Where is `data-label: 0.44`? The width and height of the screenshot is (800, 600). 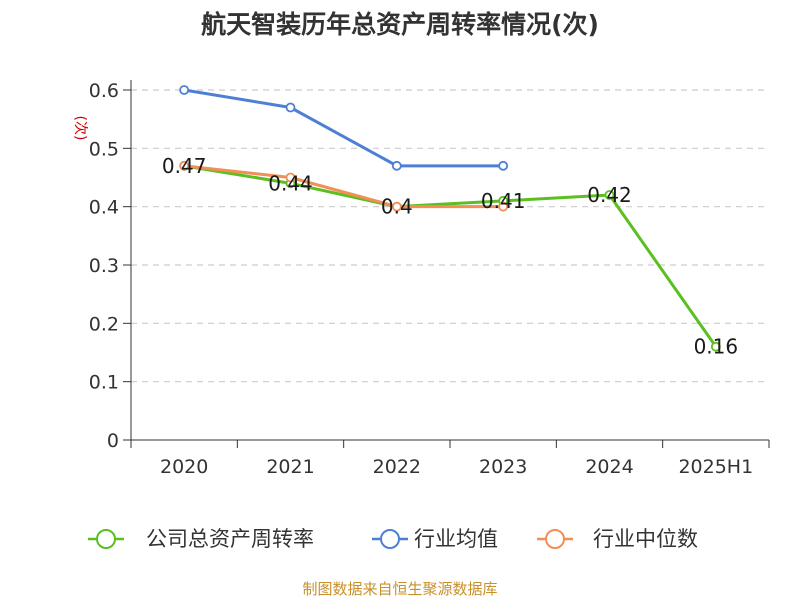
data-label: 0.44 is located at coordinates (290, 183).